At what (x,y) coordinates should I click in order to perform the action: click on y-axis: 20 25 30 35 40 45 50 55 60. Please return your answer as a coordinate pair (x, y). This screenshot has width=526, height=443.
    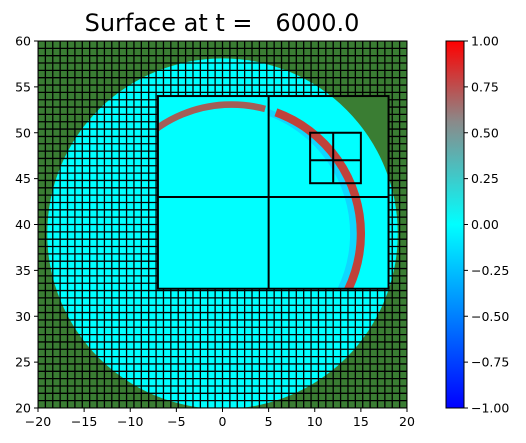
    Looking at the image, I should click on (26, 225).